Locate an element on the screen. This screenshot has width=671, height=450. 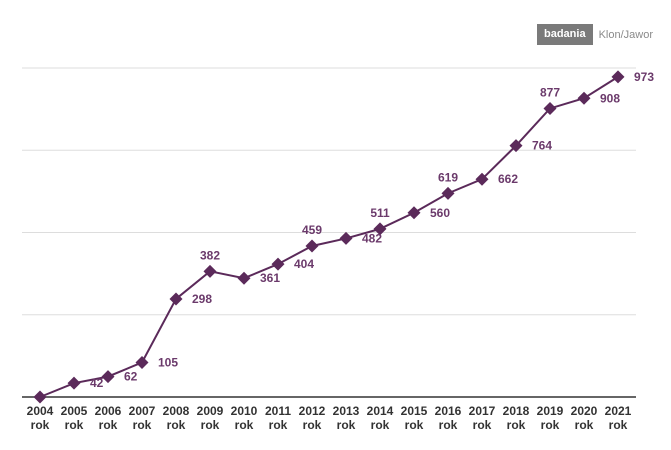
data-label: 908 is located at coordinates (610, 98).